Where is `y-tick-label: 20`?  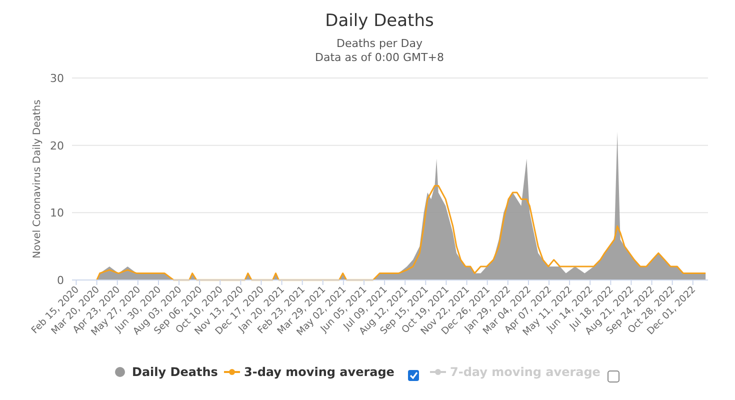 y-tick-label: 20 is located at coordinates (57, 145).